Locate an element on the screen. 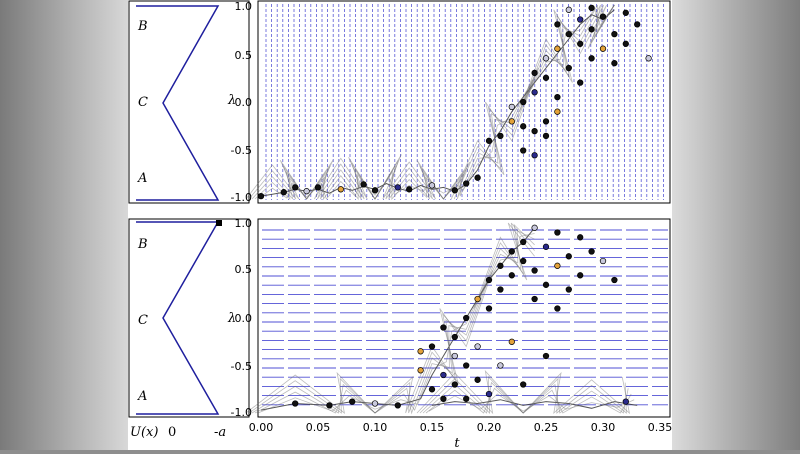 This screenshot has height=454, width=800. bottom-potential-frame is located at coordinates (189, 318).